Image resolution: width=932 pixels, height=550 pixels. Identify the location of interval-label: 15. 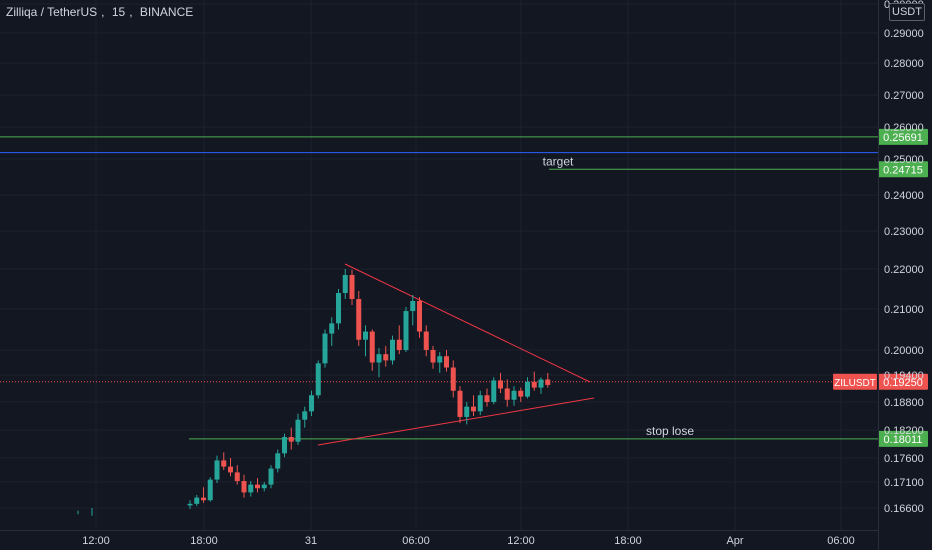
(118, 12).